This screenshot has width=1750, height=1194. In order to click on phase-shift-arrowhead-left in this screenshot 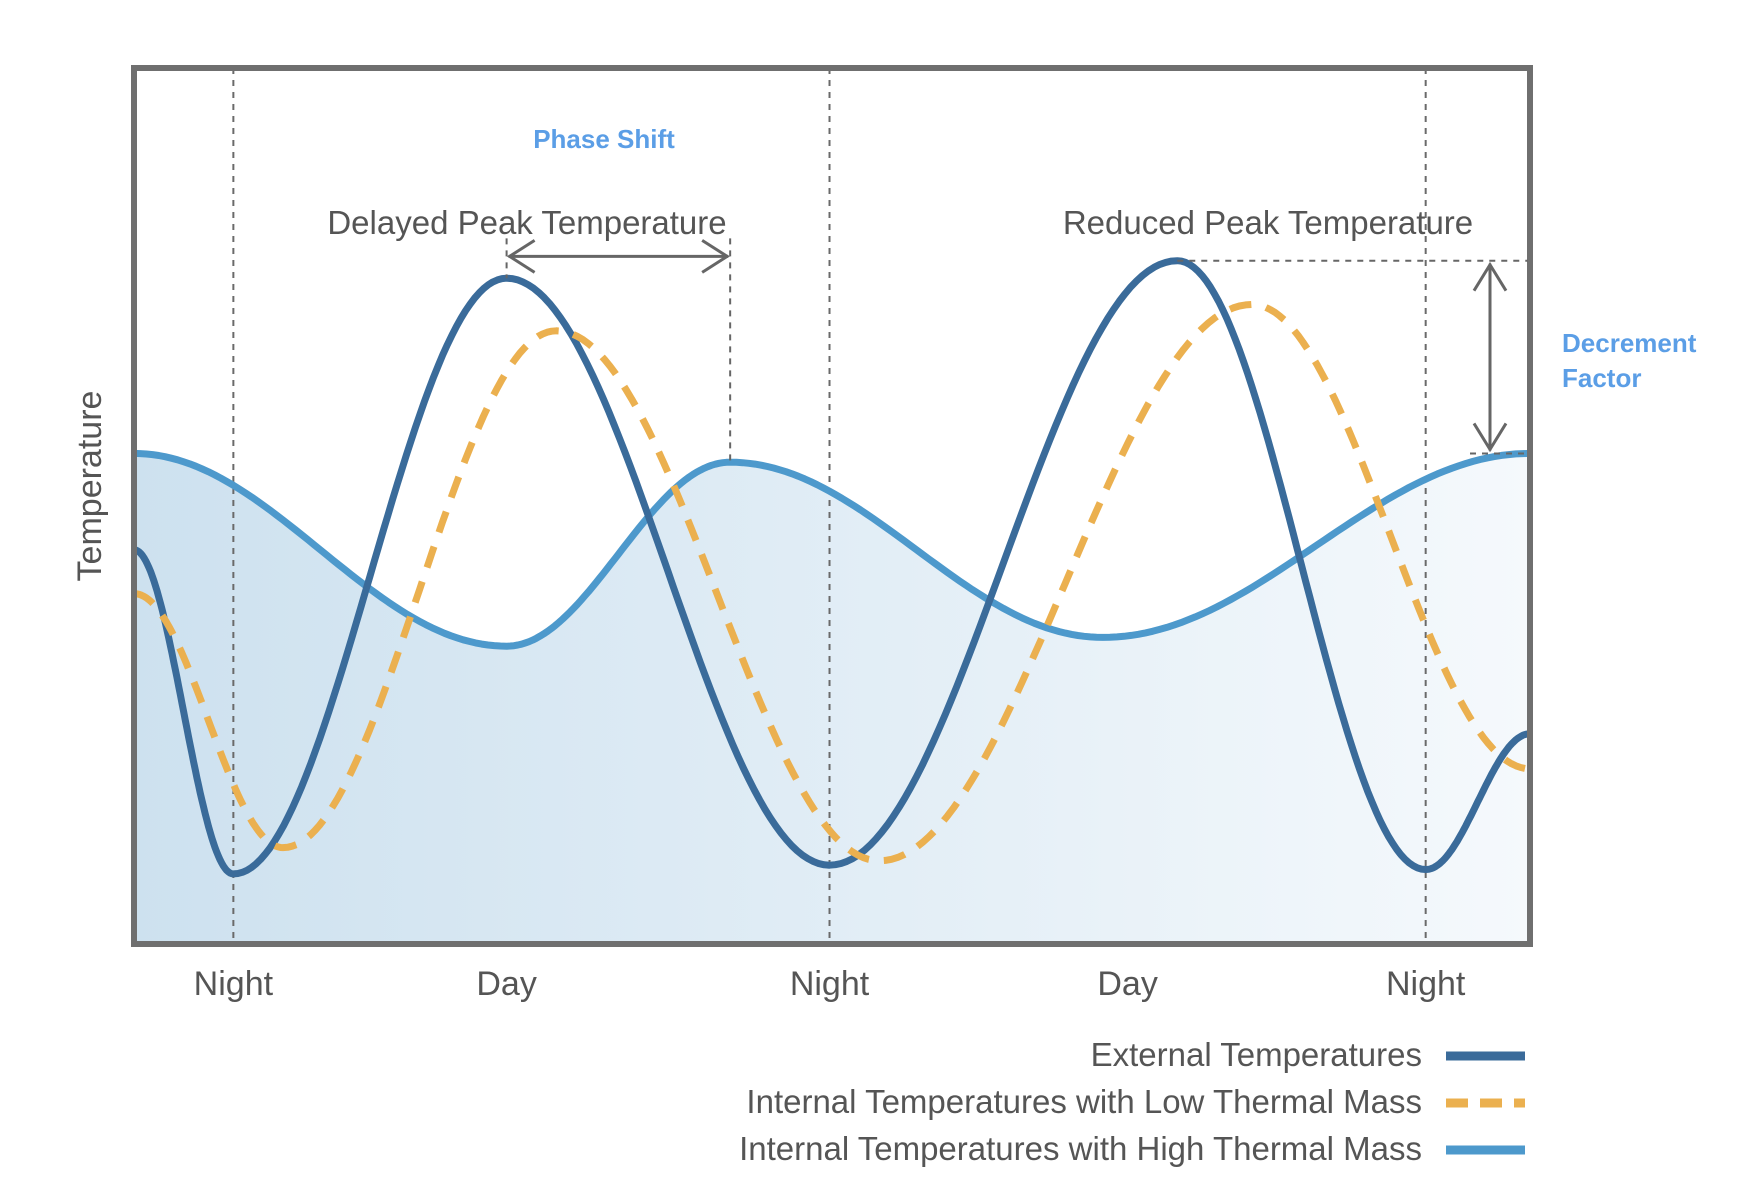, I will do `click(521, 256)`.